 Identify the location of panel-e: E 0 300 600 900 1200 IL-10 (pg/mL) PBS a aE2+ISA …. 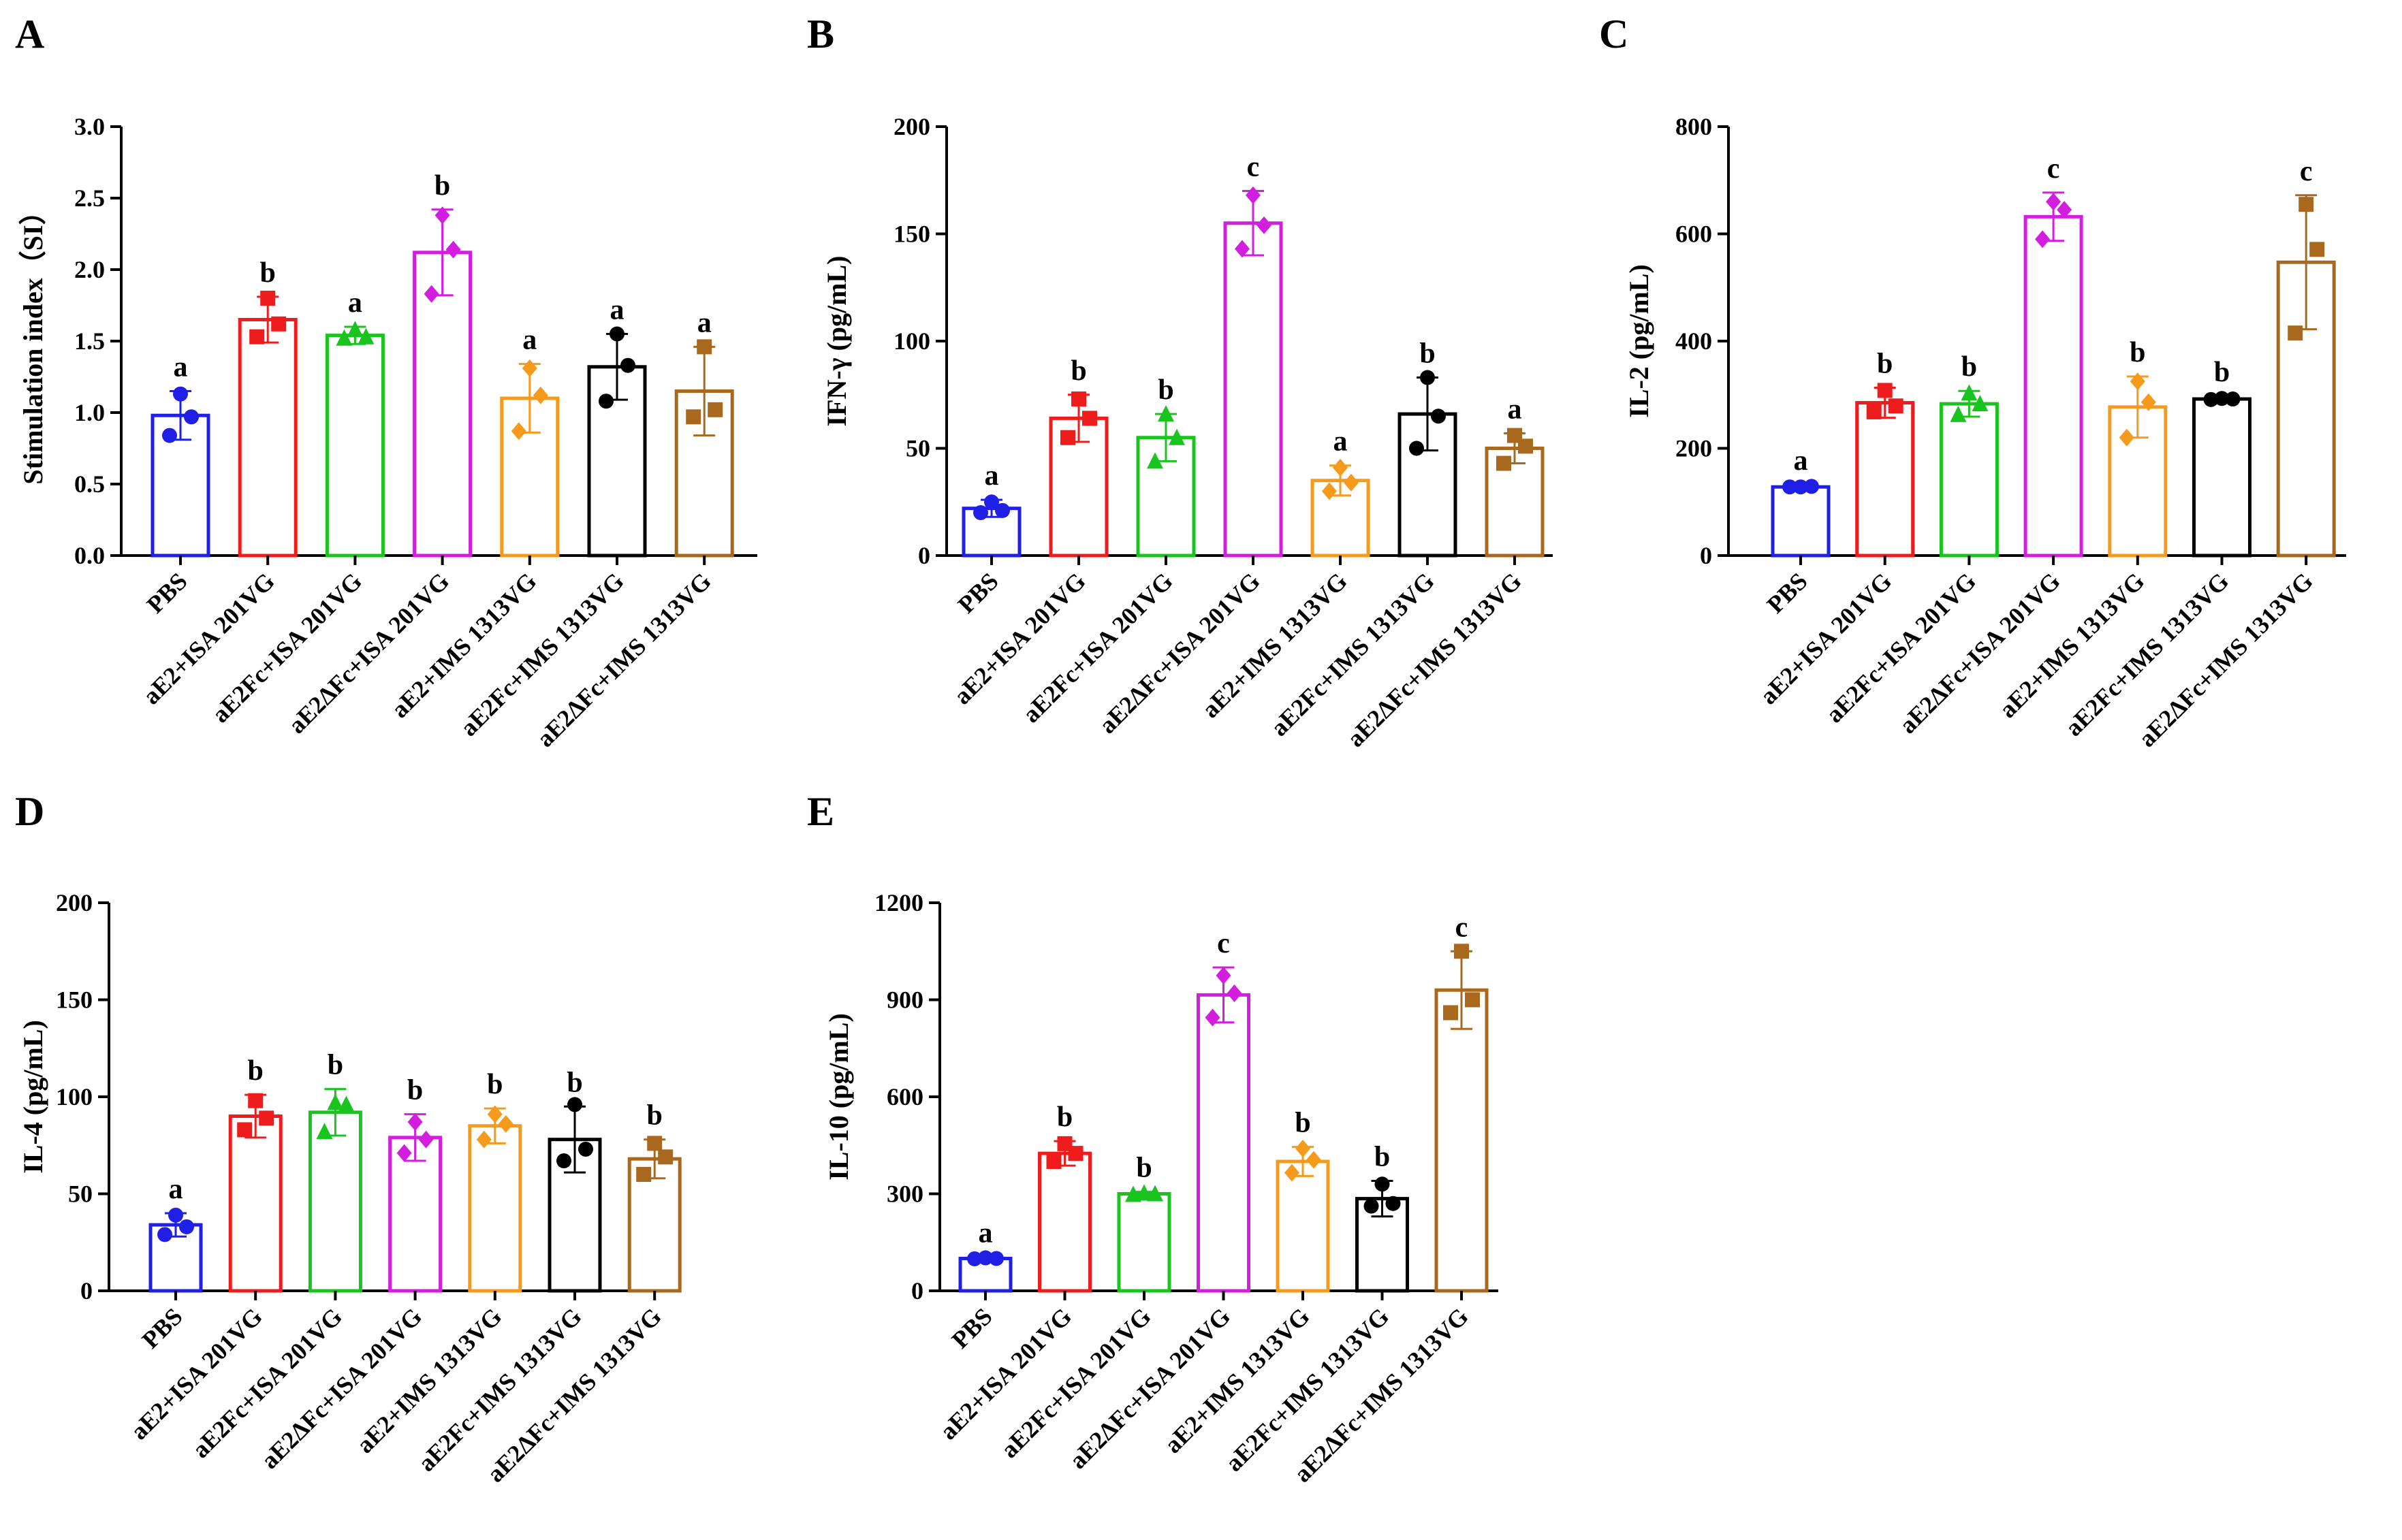
(1152, 1138).